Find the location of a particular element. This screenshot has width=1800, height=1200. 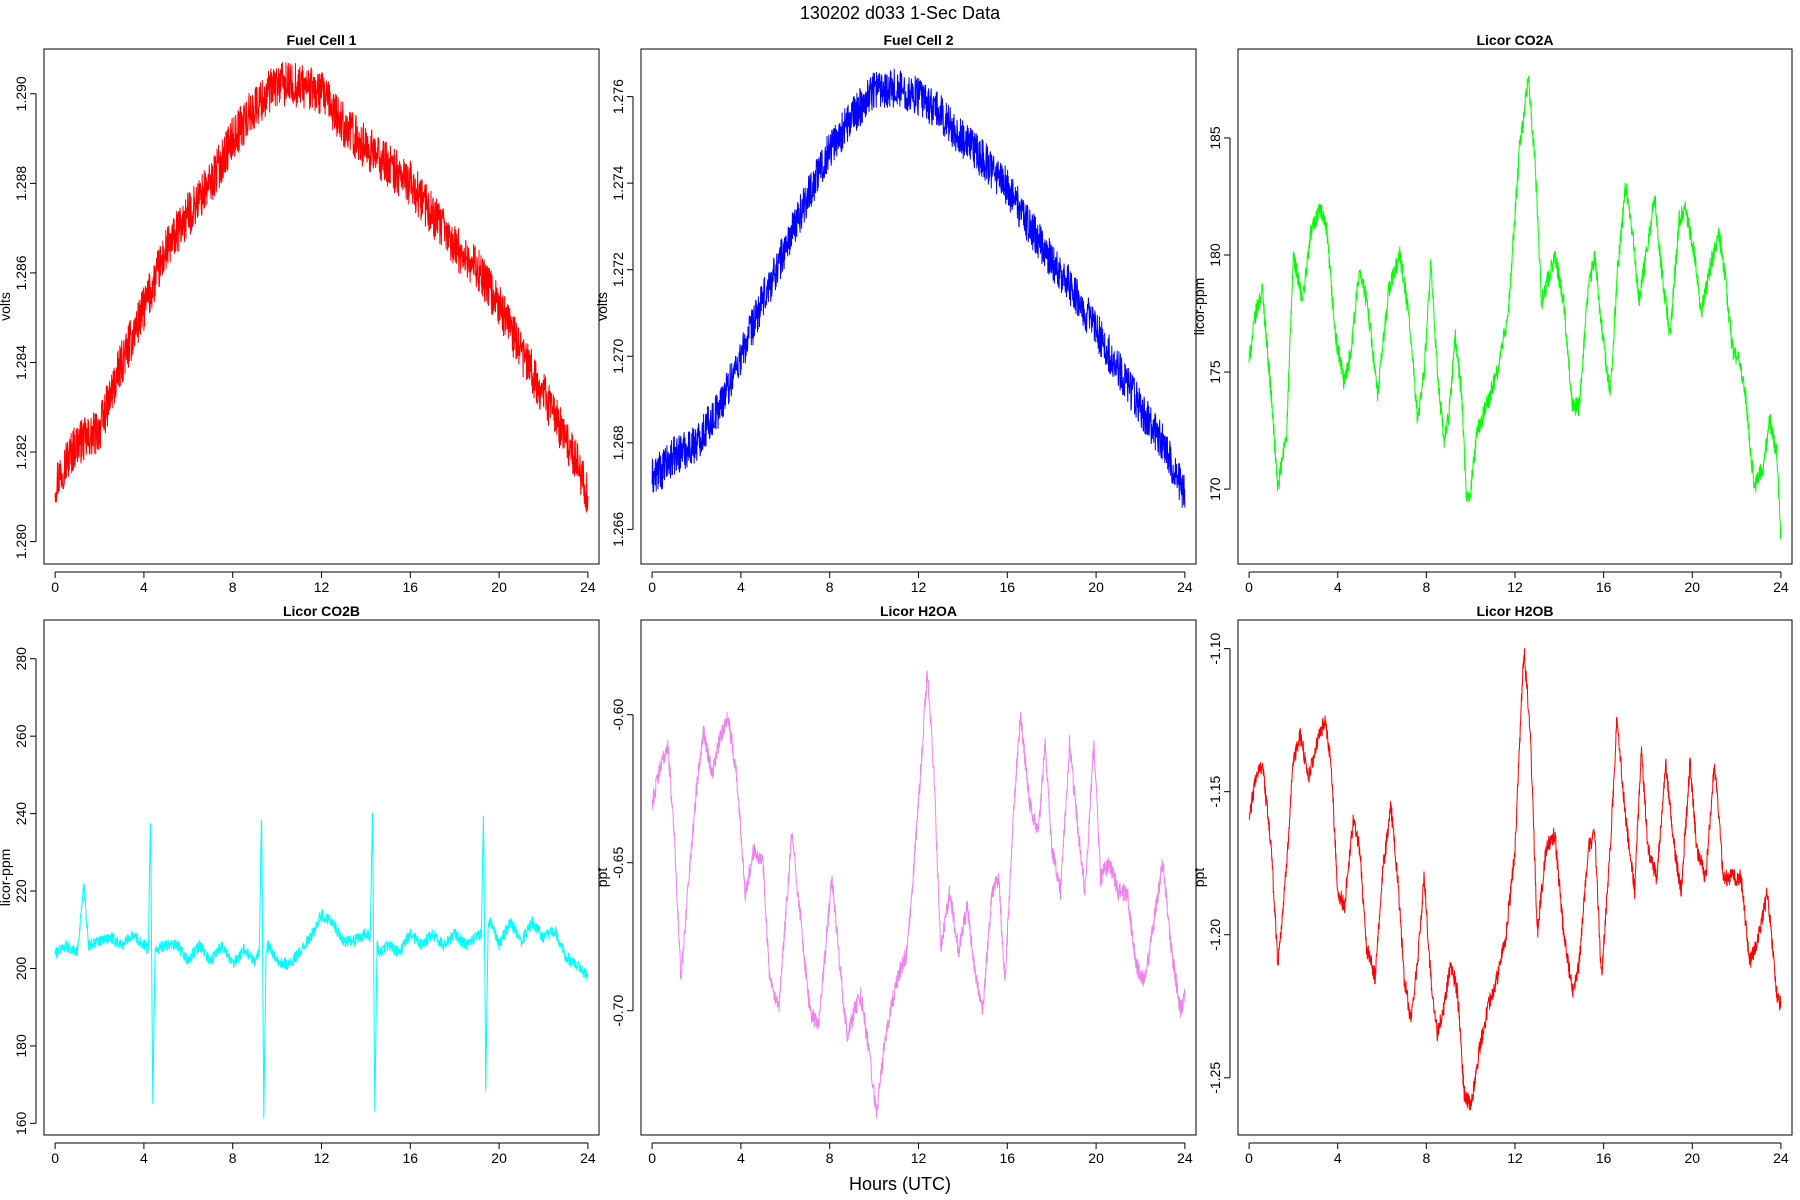

y-tick-label: -0.60 is located at coordinates (618, 715).